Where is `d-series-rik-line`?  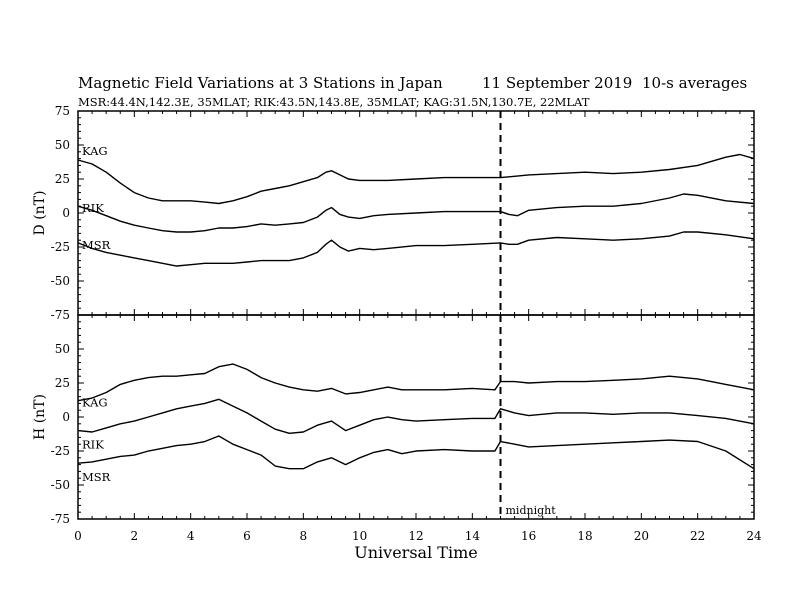 d-series-rik-line is located at coordinates (416, 213).